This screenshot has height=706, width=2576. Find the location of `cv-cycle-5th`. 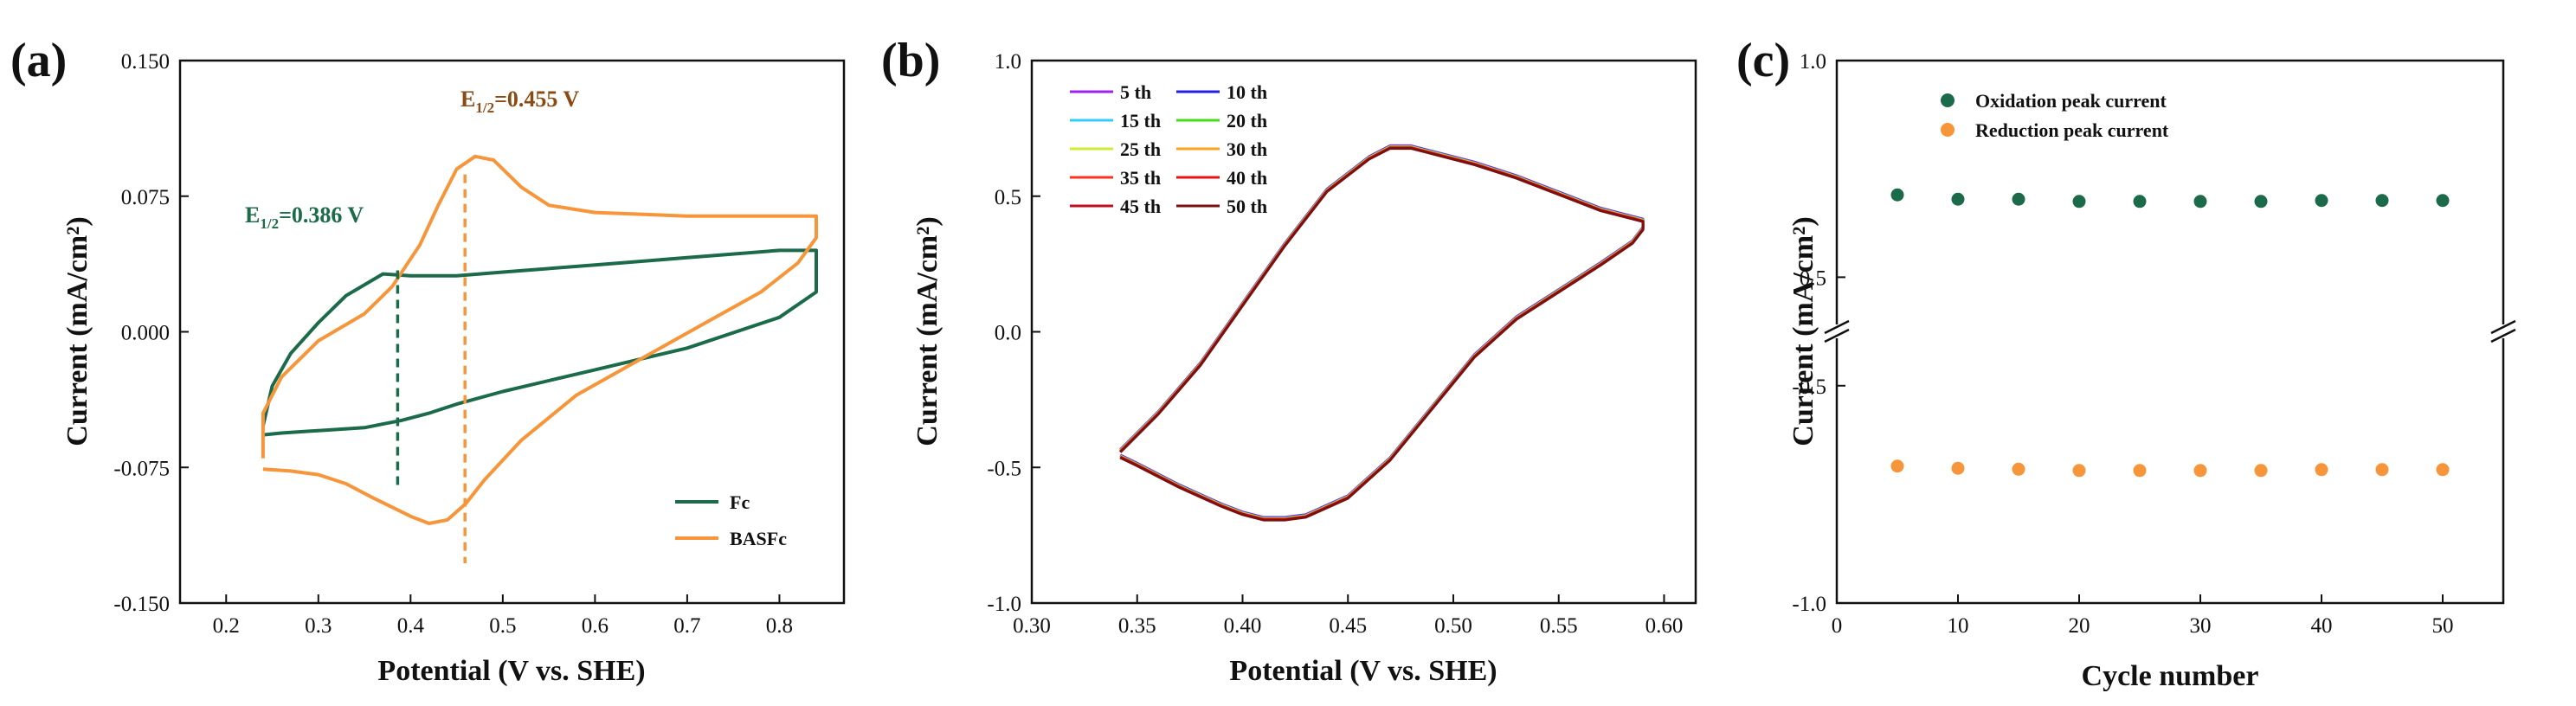

cv-cycle-5th is located at coordinates (1382, 331).